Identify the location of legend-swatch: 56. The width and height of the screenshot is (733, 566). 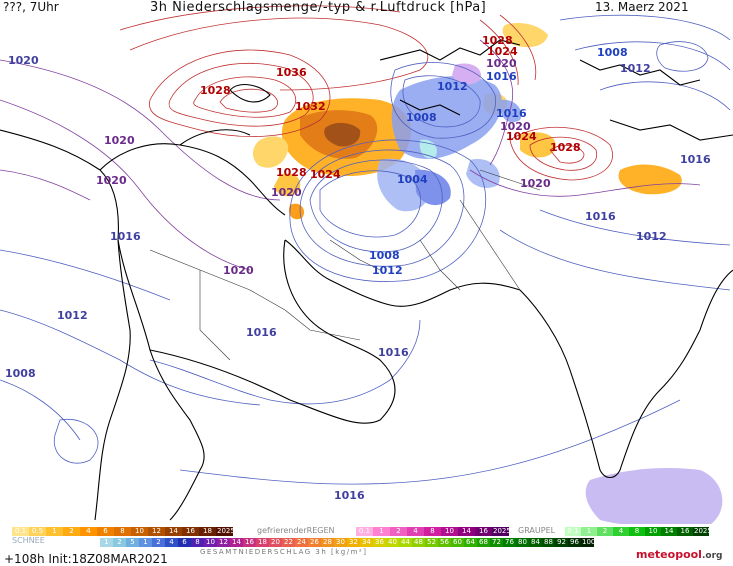
(444, 542).